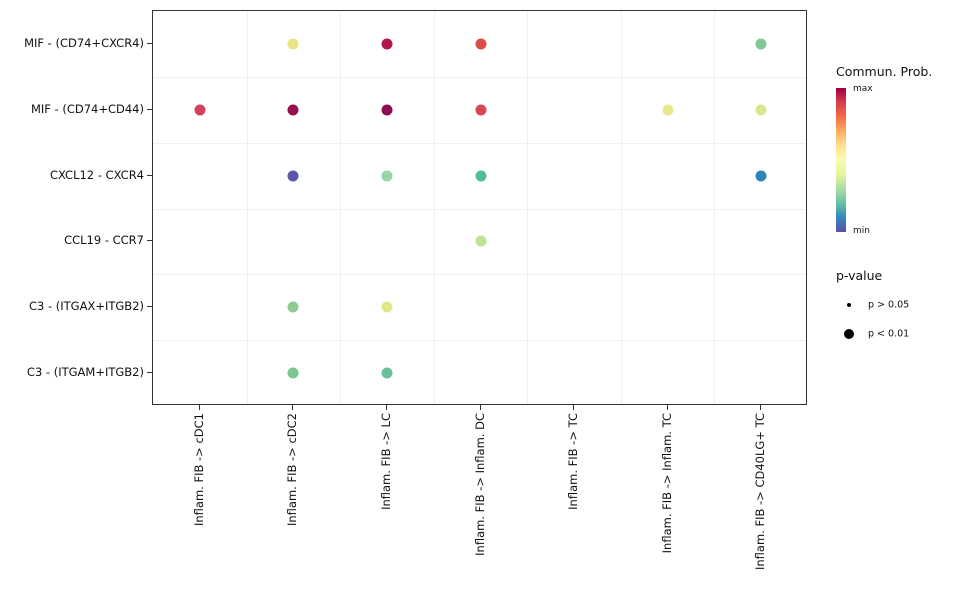  Describe the element at coordinates (573, 461) in the screenshot. I see `x-axis-label: Inflam. FIB -> TC` at that location.